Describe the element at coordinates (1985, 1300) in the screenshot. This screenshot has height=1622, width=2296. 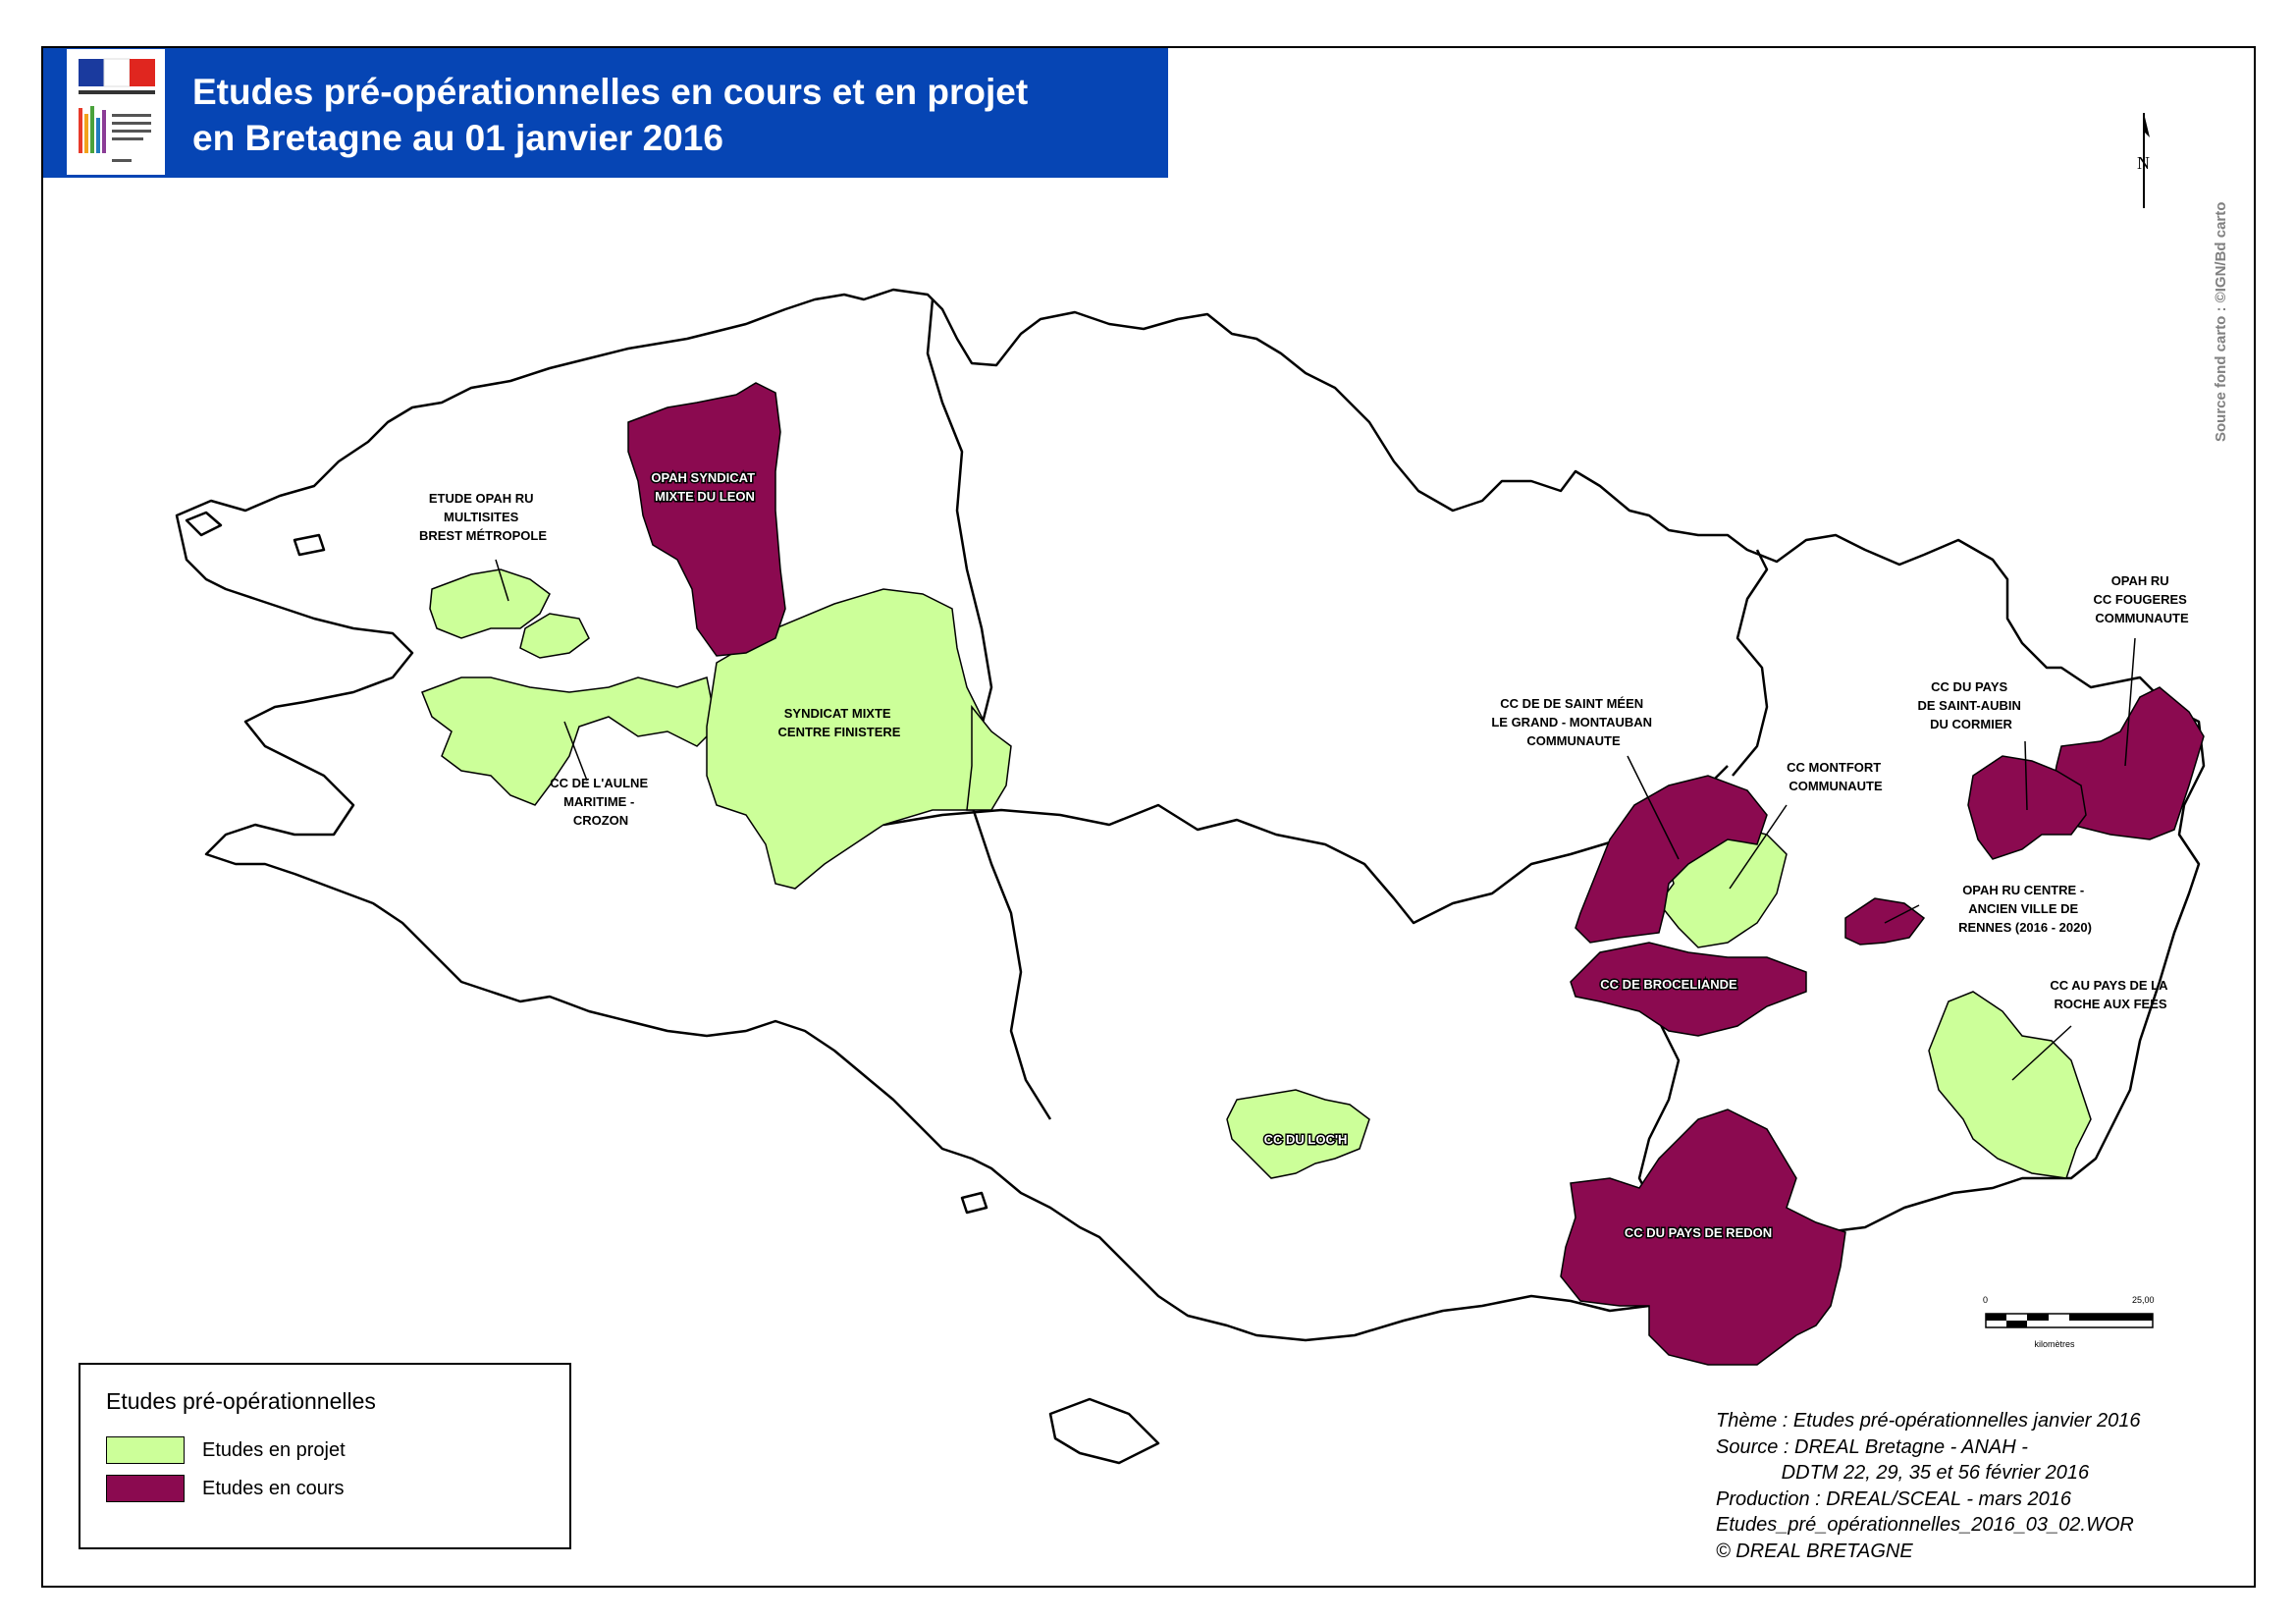
I see `scale-start: 0` at that location.